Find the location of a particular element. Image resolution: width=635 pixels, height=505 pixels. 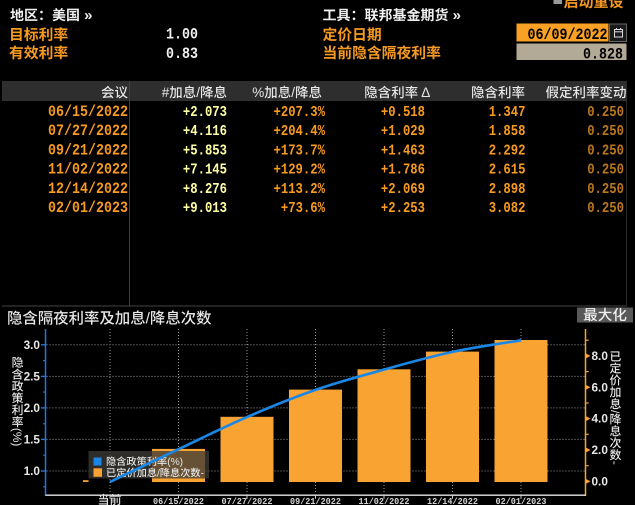

svg-text: +173.7% is located at coordinates (300, 151).